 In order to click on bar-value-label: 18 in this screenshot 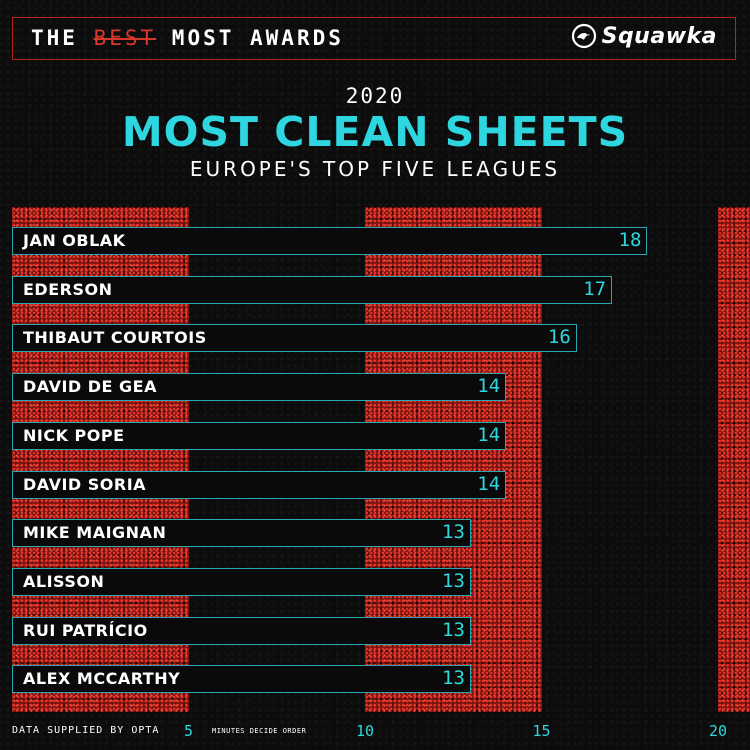, I will do `click(630, 240)`.